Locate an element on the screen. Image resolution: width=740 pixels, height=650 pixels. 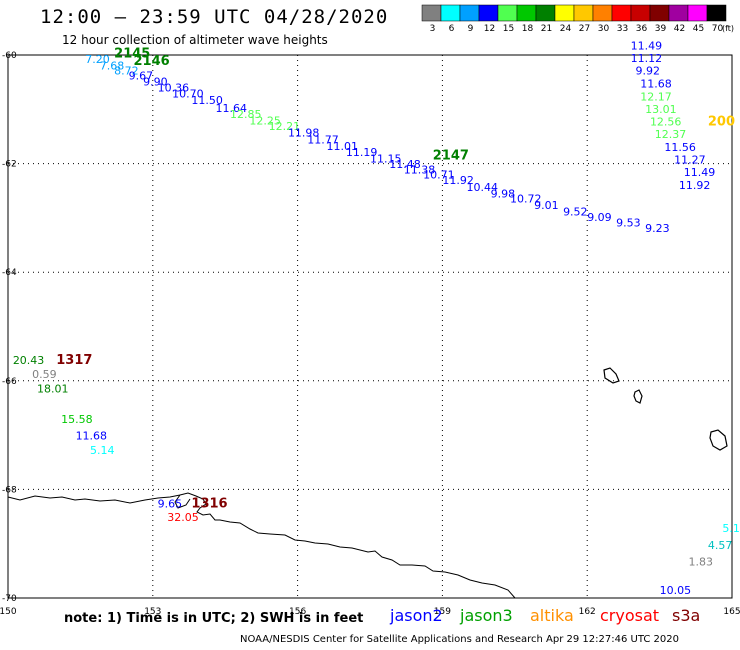
longitude-tick-label: 156 is located at coordinates (297, 612).